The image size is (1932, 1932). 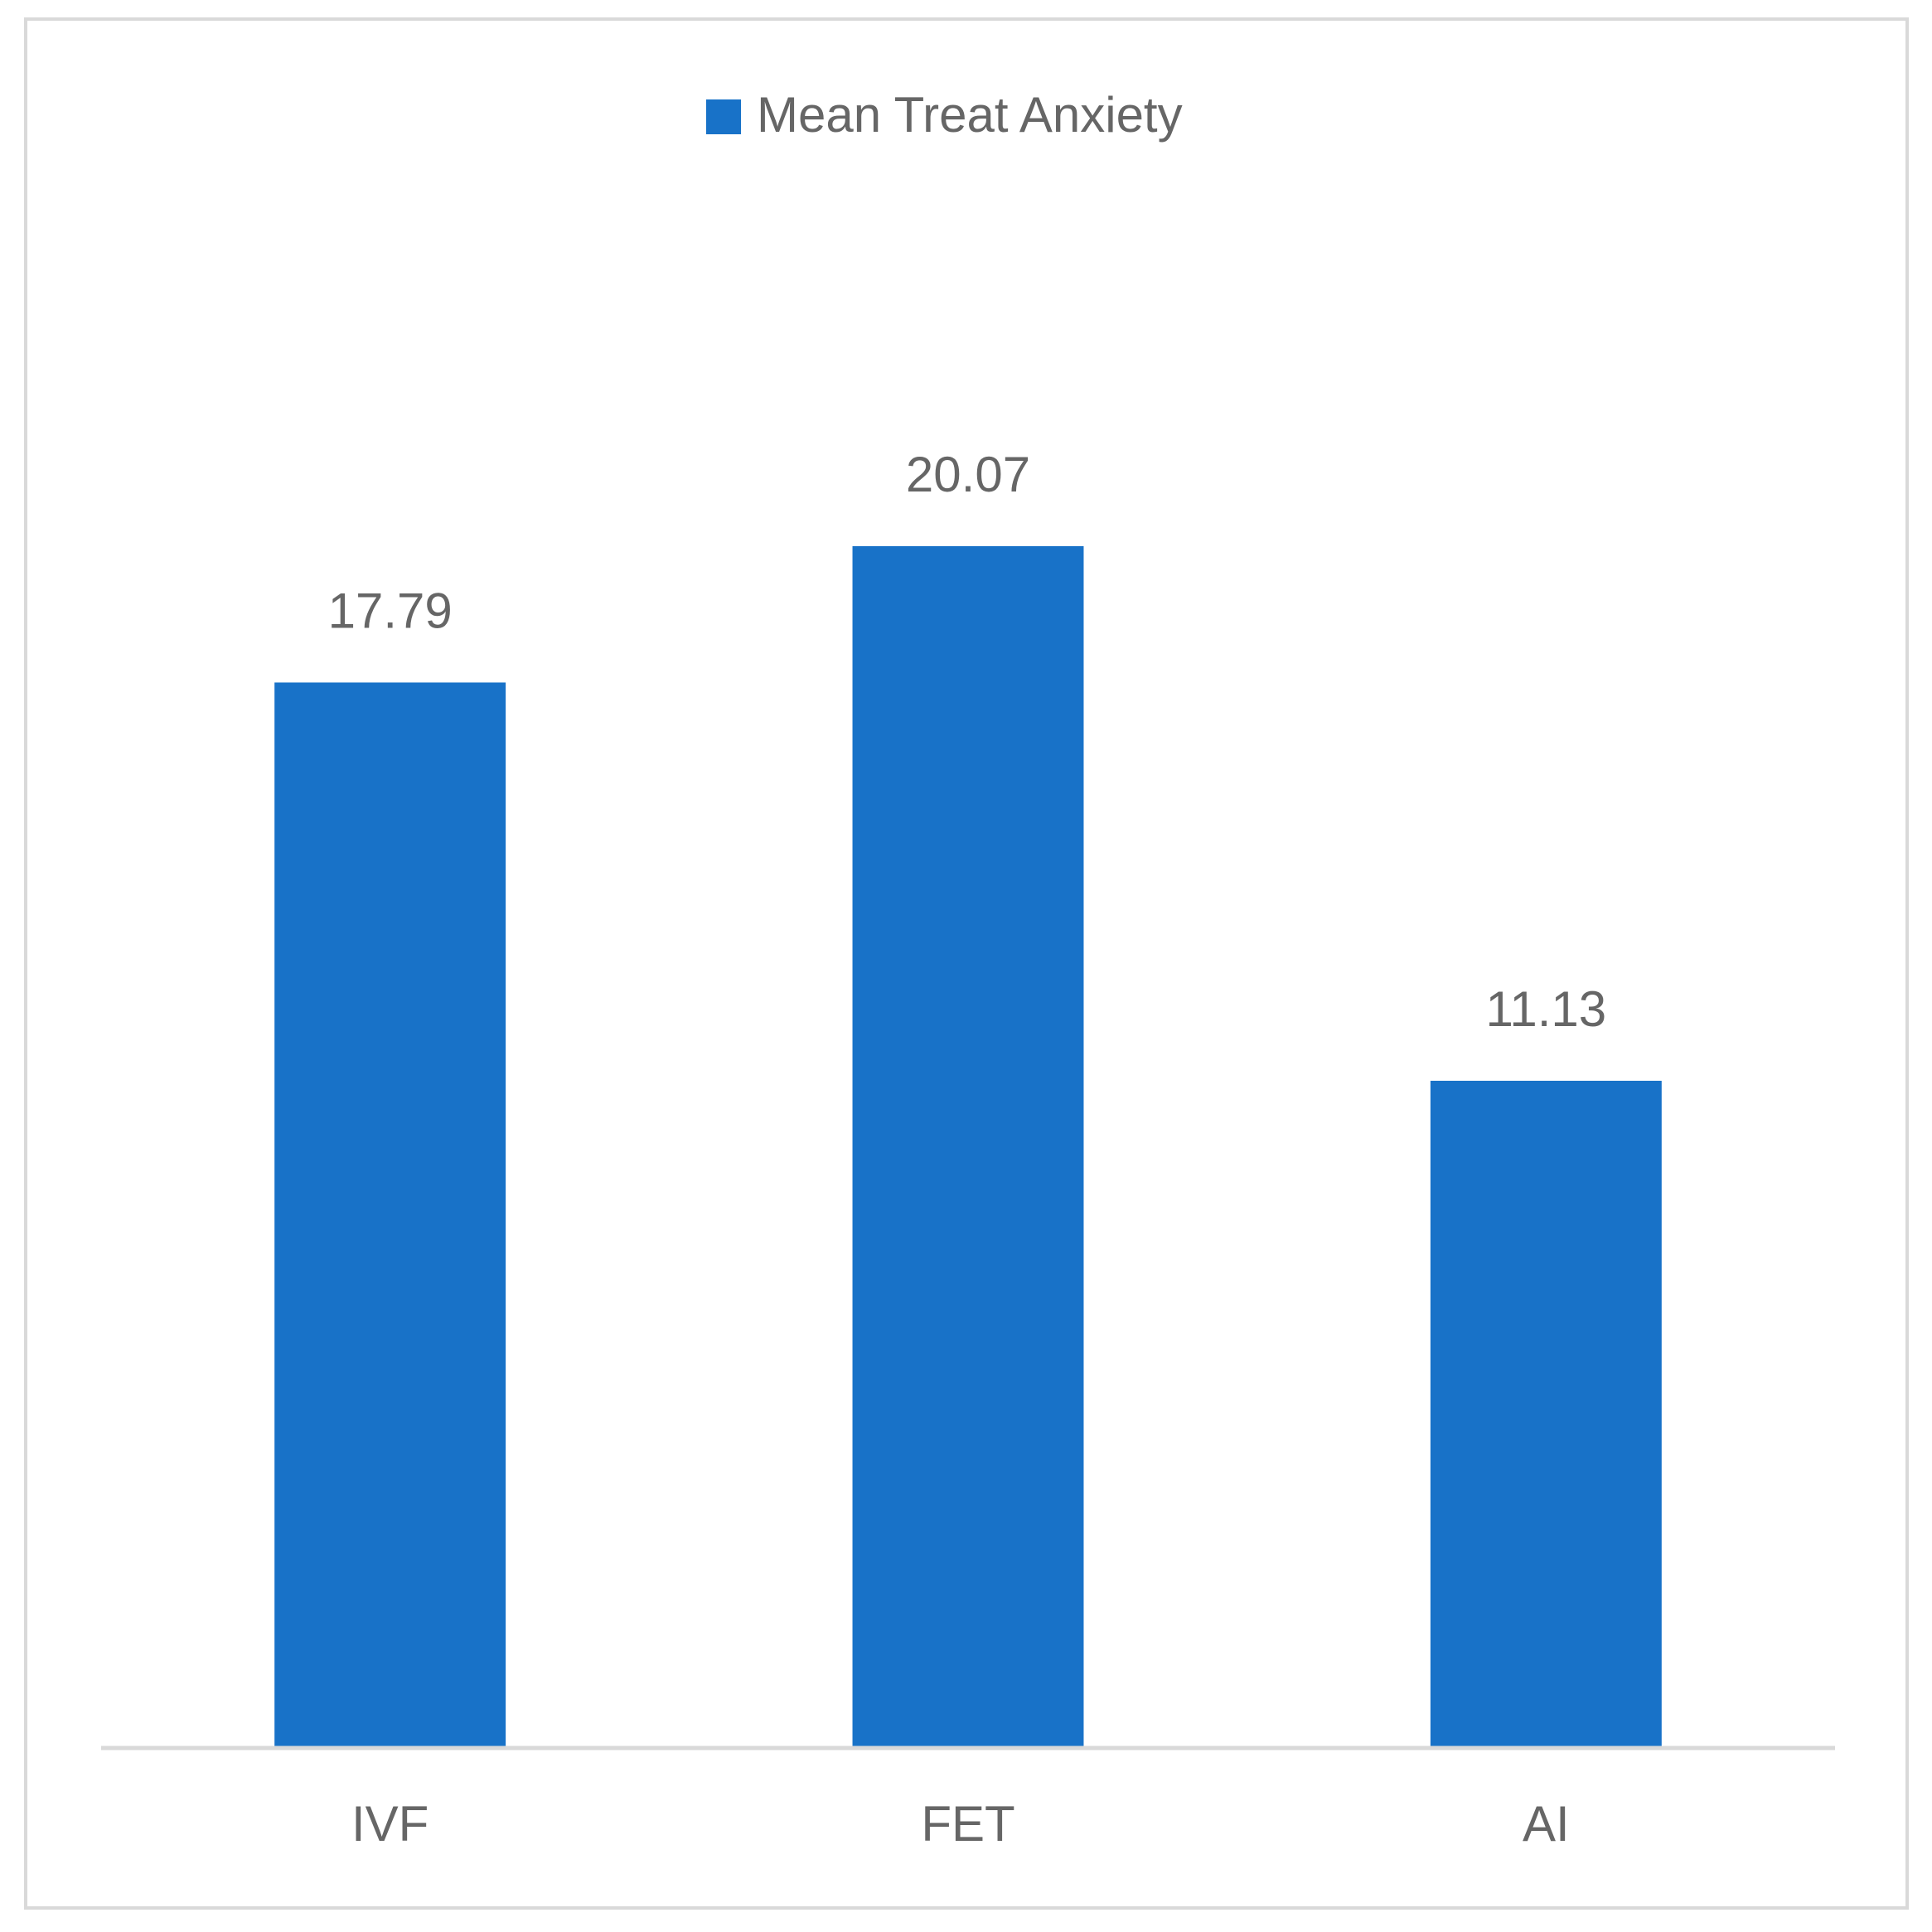 I want to click on x-tick-label: AI, so click(x=1546, y=1824).